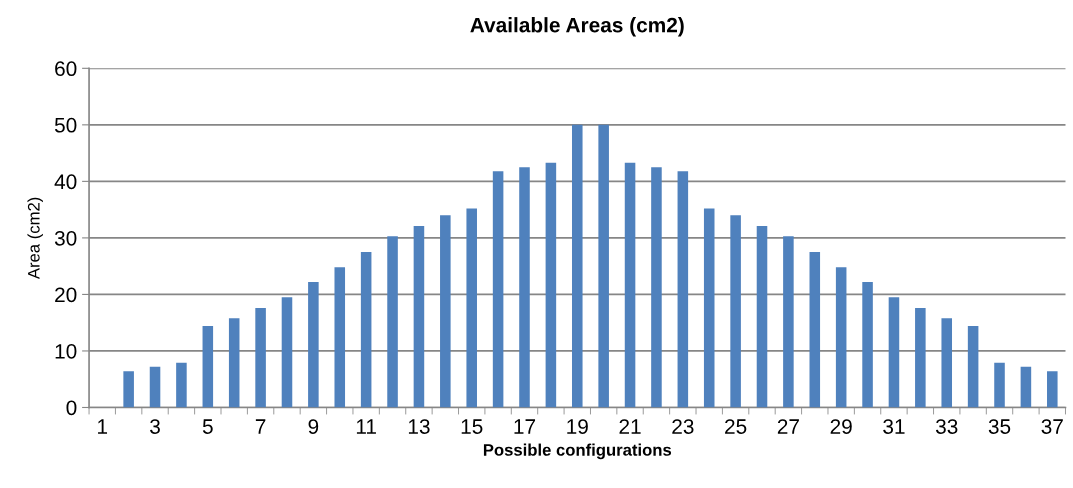 The height and width of the screenshot is (488, 1073). I want to click on x-tick-label: 5, so click(207, 426).